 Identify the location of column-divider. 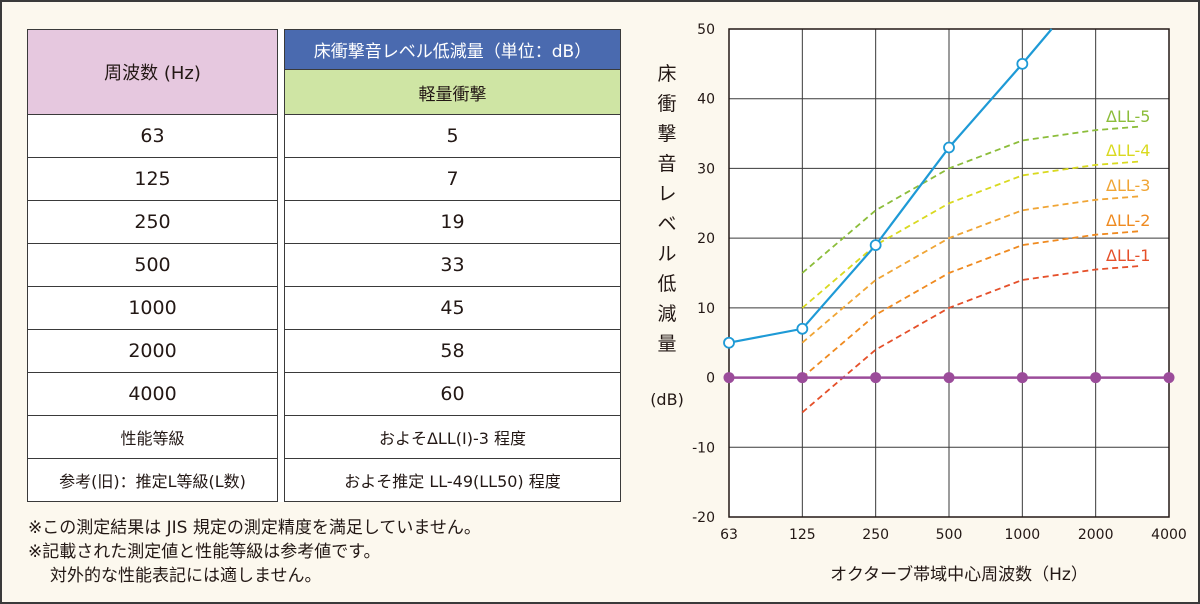
(281, 265).